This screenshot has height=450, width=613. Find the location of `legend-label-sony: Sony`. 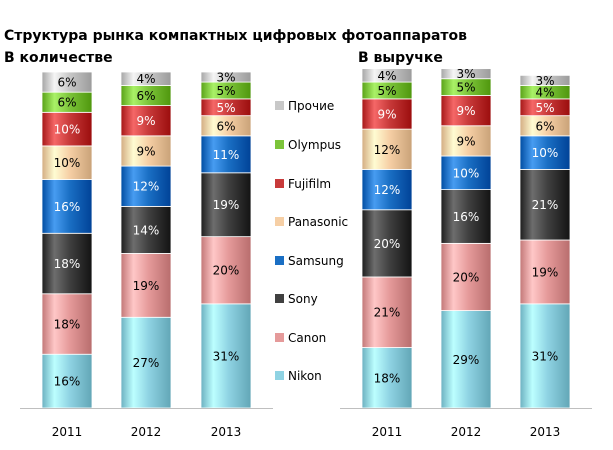

legend-label-sony: Sony is located at coordinates (303, 299).